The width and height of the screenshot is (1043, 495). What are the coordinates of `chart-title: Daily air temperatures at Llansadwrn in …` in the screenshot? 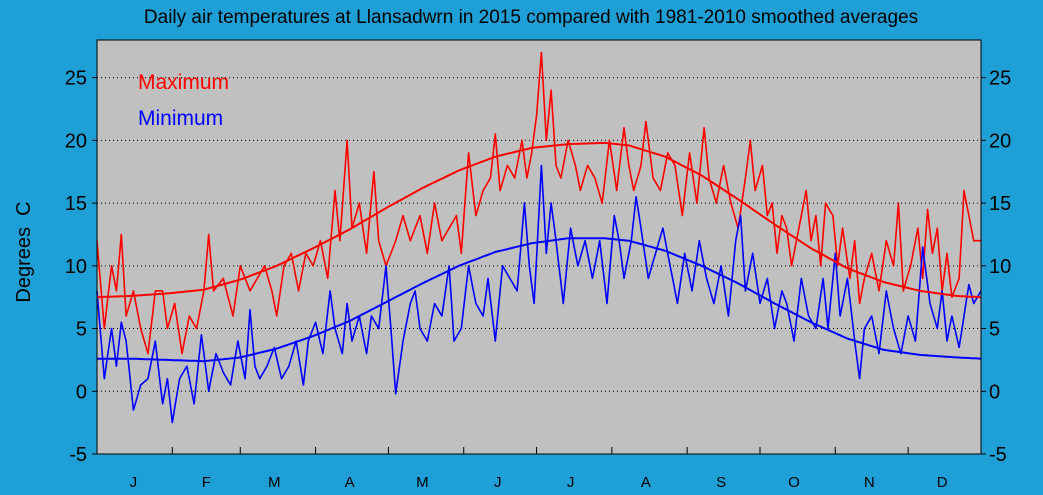 It's located at (531, 17).